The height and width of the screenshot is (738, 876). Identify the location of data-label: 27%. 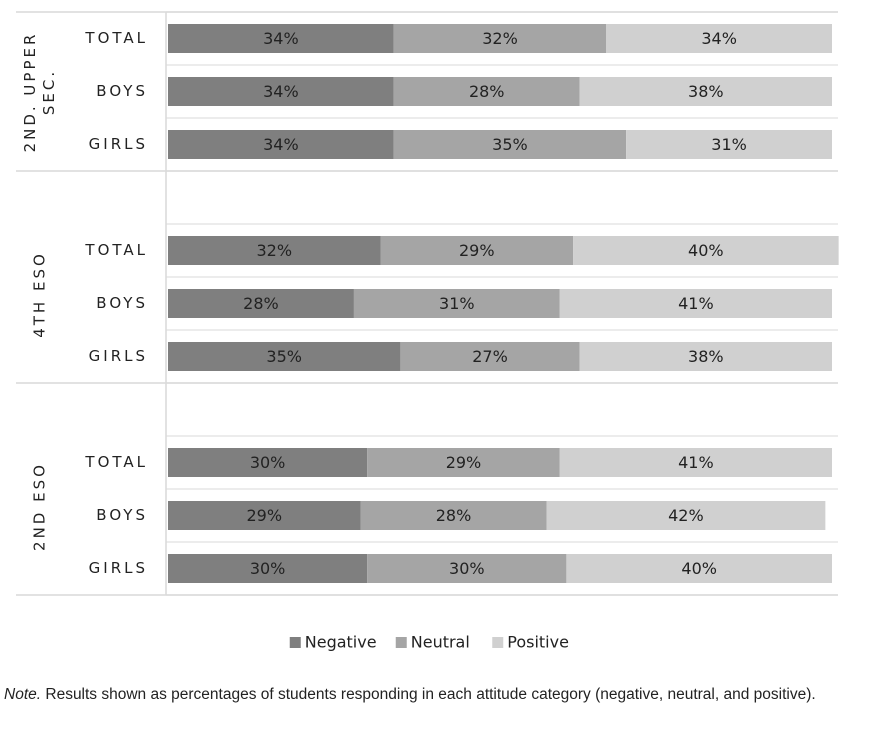
(490, 356).